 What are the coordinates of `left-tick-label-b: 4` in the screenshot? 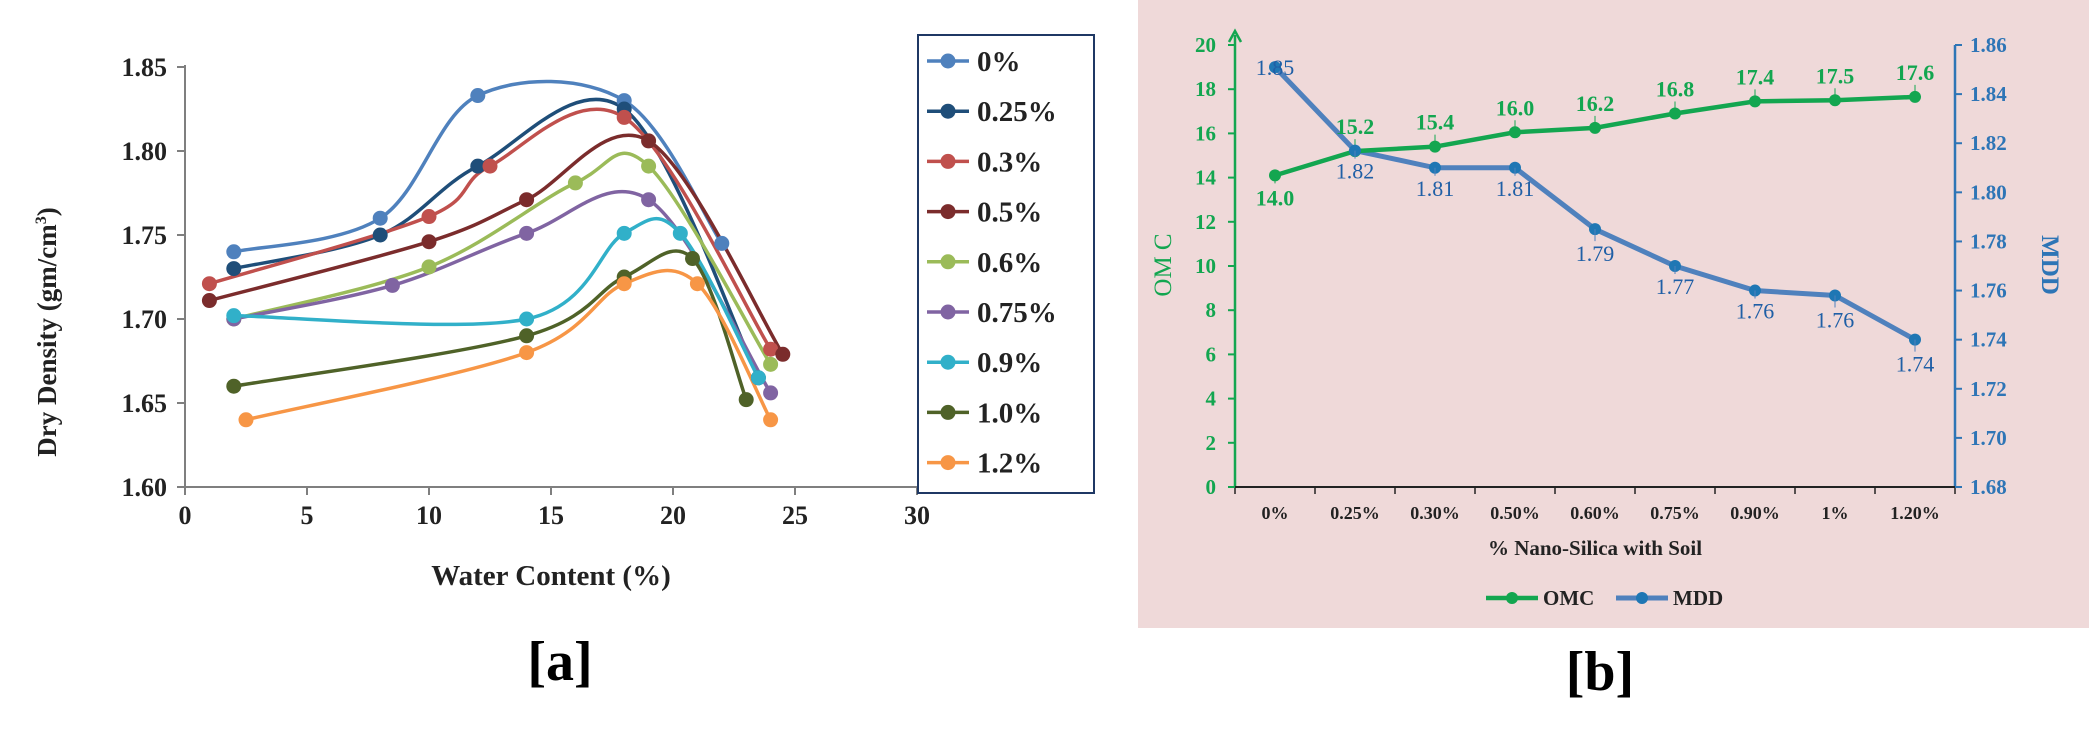 It's located at (1211, 399).